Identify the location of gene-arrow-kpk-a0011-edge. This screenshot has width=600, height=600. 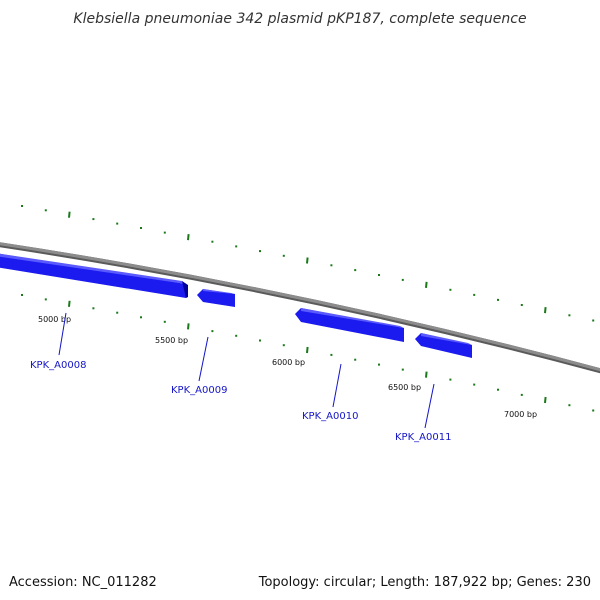
(446, 339).